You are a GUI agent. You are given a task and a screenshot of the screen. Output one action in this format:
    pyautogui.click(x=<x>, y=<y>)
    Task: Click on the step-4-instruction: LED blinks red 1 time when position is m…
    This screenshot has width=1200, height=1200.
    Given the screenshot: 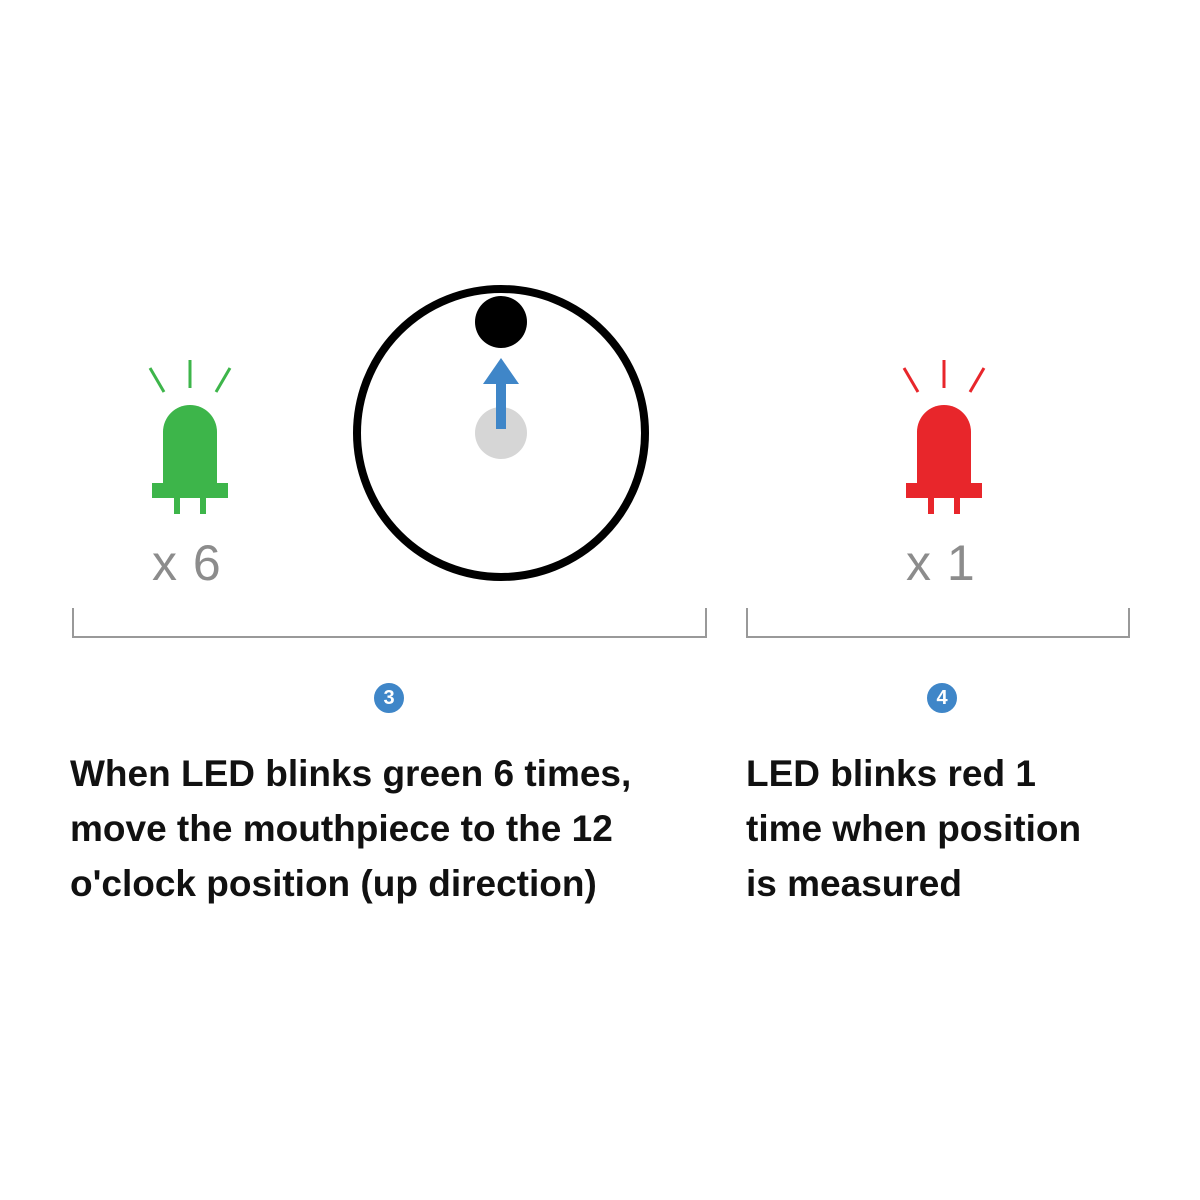 What is the action you would take?
    pyautogui.click(x=913, y=828)
    